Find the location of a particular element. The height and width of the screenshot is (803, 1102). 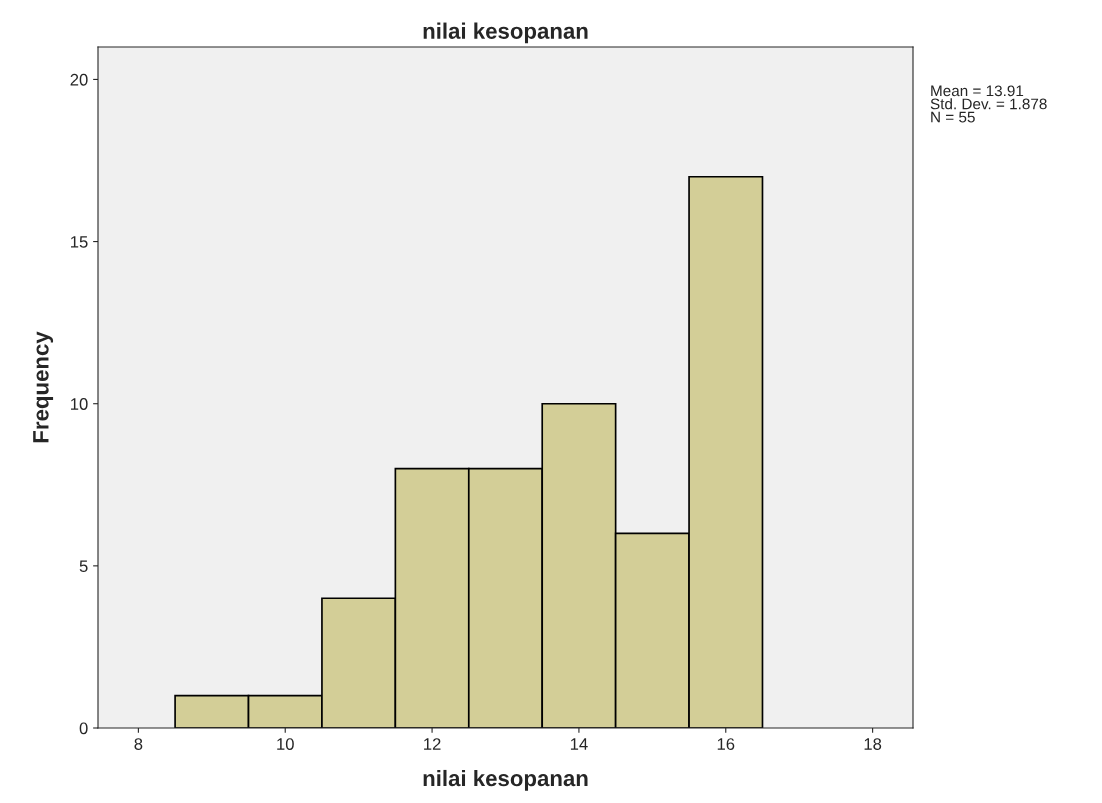

y-tick-label: 15 is located at coordinates (79, 242).